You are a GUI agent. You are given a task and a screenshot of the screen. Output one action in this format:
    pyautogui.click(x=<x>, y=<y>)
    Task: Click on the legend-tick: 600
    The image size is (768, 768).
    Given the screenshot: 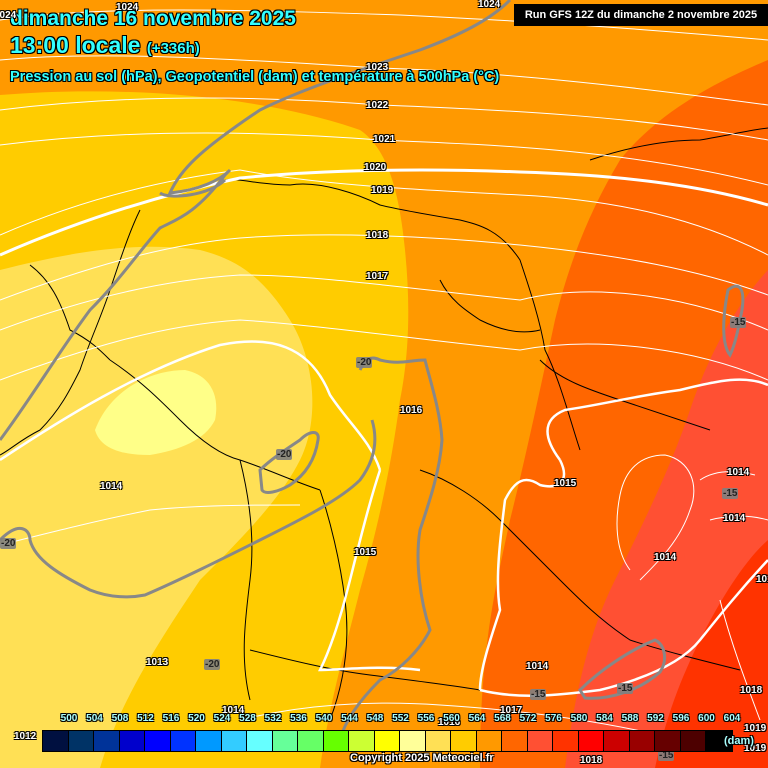 What is the action you would take?
    pyautogui.click(x=706, y=718)
    